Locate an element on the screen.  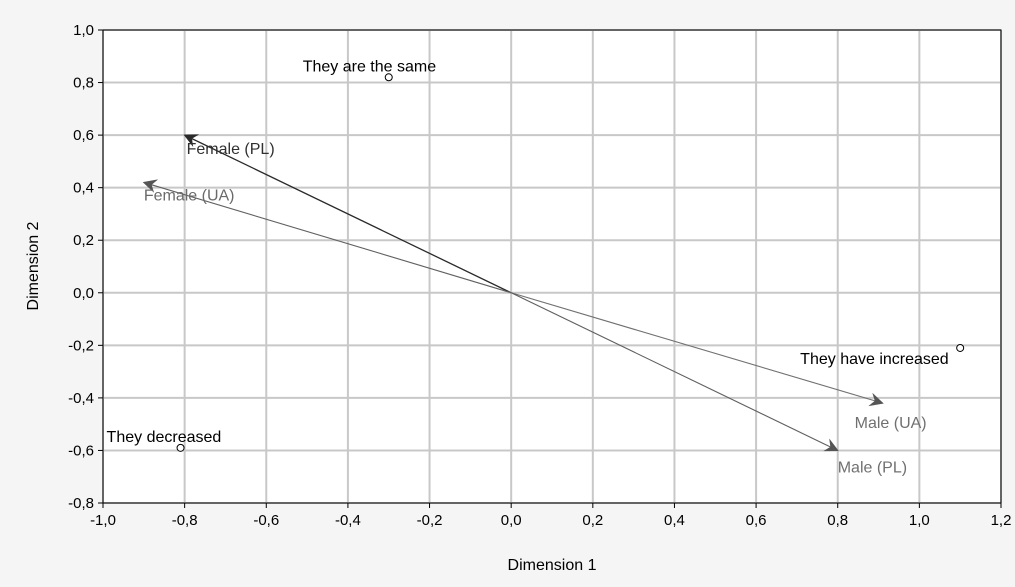
y-tick-label: 1,0 is located at coordinates (83, 30).